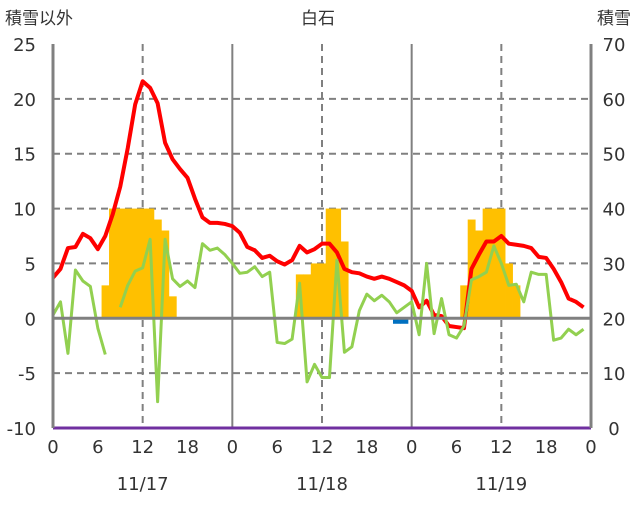 Image resolution: width=636 pixels, height=505 pixels. What do you see at coordinates (322, 484) in the screenshot?
I see `date-label: 11/18` at bounding box center [322, 484].